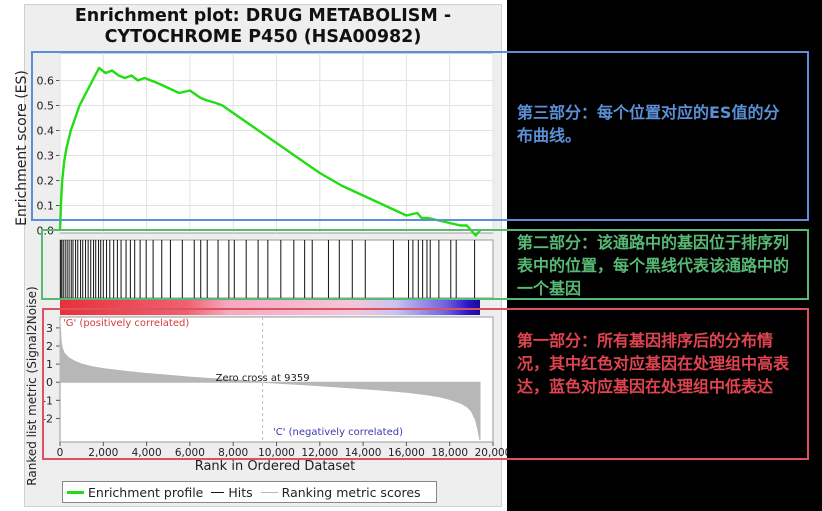  What do you see at coordinates (49, 328) in the screenshot?
I see `metric-tick-label: 3` at bounding box center [49, 328].